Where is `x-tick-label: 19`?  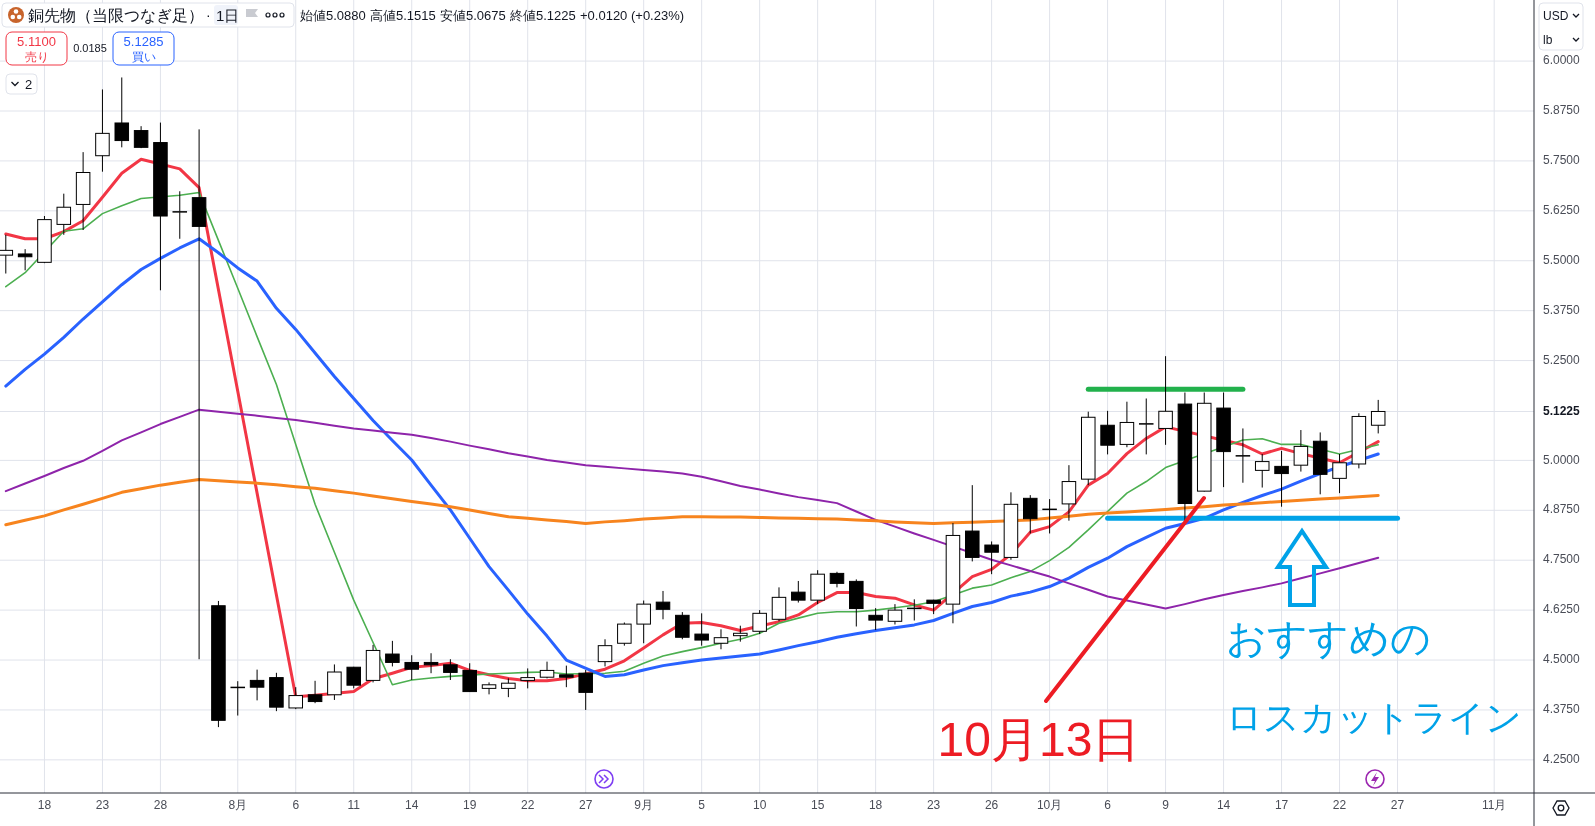
x-tick-label: 19 is located at coordinates (470, 805).